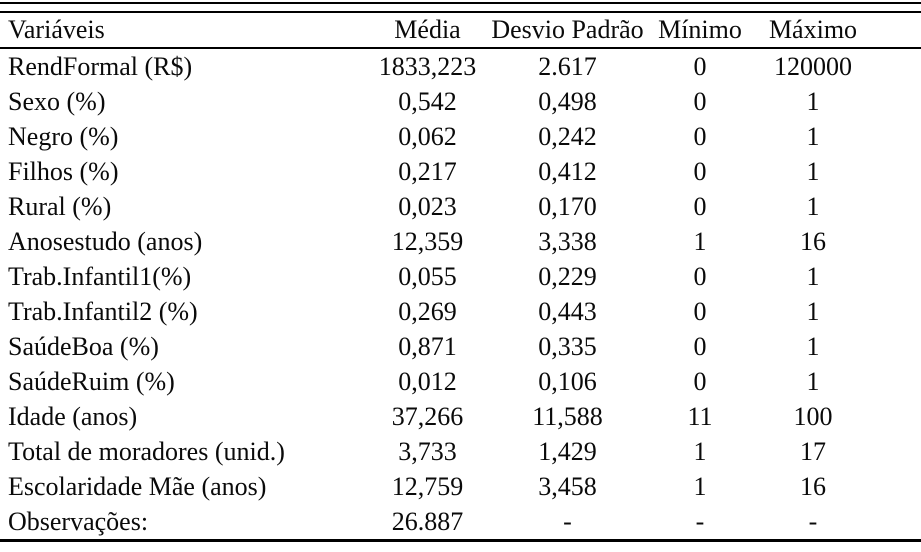  I want to click on desvio-padrao-value-cell: 0,412, so click(567, 171).